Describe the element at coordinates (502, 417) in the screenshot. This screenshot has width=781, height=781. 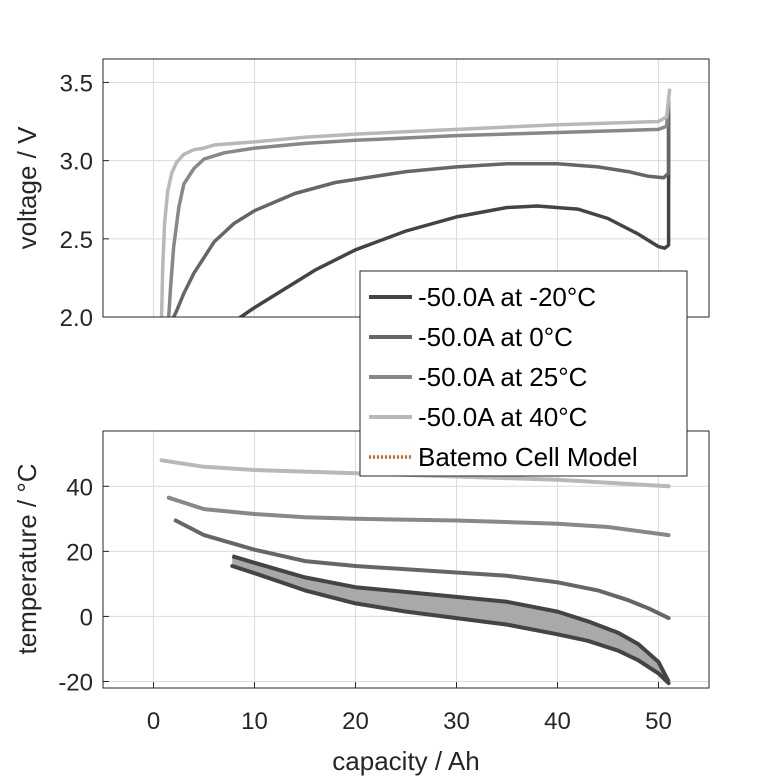
I see `legend-label-50-0a-at-40-c: -50.0A at 40°C` at that location.